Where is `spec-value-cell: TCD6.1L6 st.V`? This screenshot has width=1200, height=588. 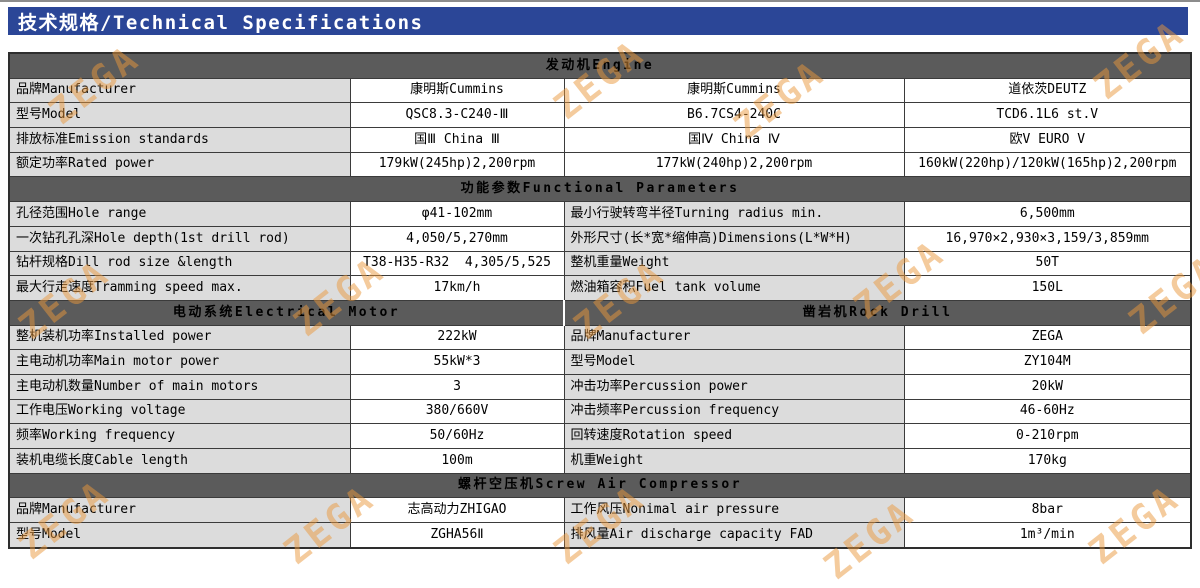 spec-value-cell: TCD6.1L6 st.V is located at coordinates (1047, 115).